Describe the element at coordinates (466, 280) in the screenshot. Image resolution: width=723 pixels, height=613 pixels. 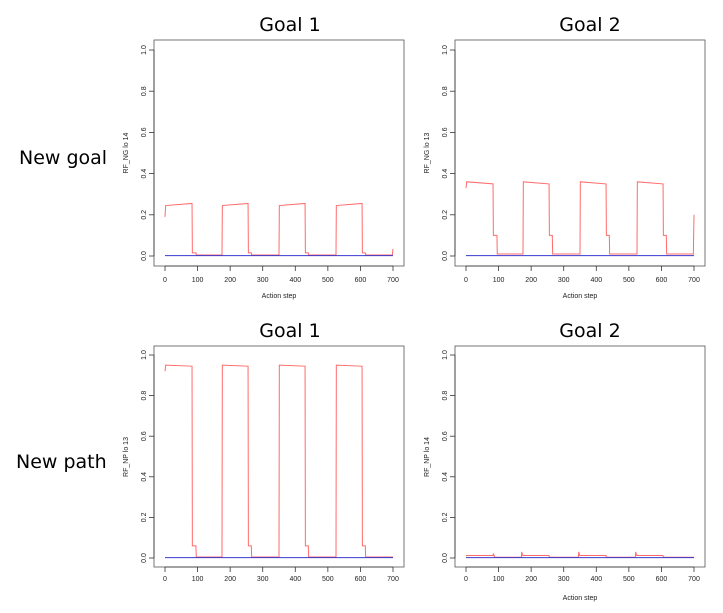
I see `panel-2-x-tick-label: 0` at that location.